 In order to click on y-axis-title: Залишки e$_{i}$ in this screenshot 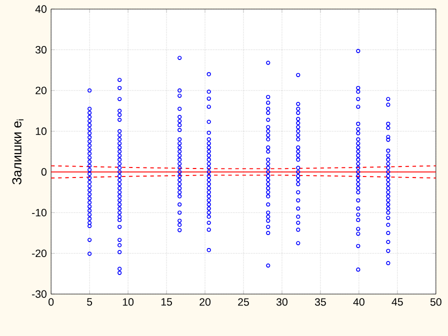, I will do `click(18, 151)`.